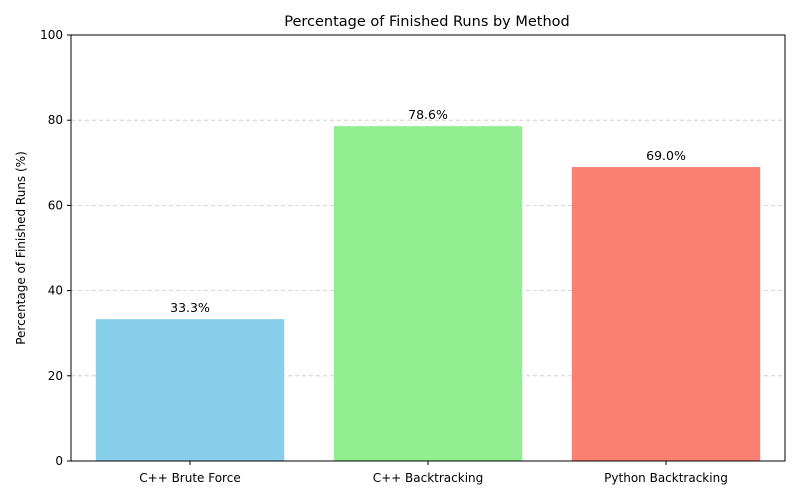 This screenshot has width=800, height=500. Describe the element at coordinates (51, 35) in the screenshot. I see `y-tick-label: 100` at that location.